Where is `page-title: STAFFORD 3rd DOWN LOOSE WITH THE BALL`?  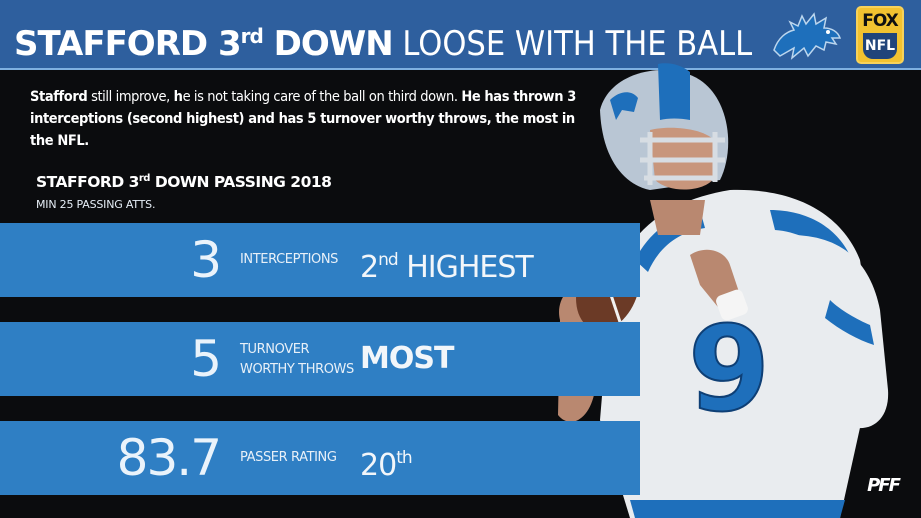 page-title: STAFFORD 3rd DOWN LOOSE WITH THE BALL is located at coordinates (383, 39).